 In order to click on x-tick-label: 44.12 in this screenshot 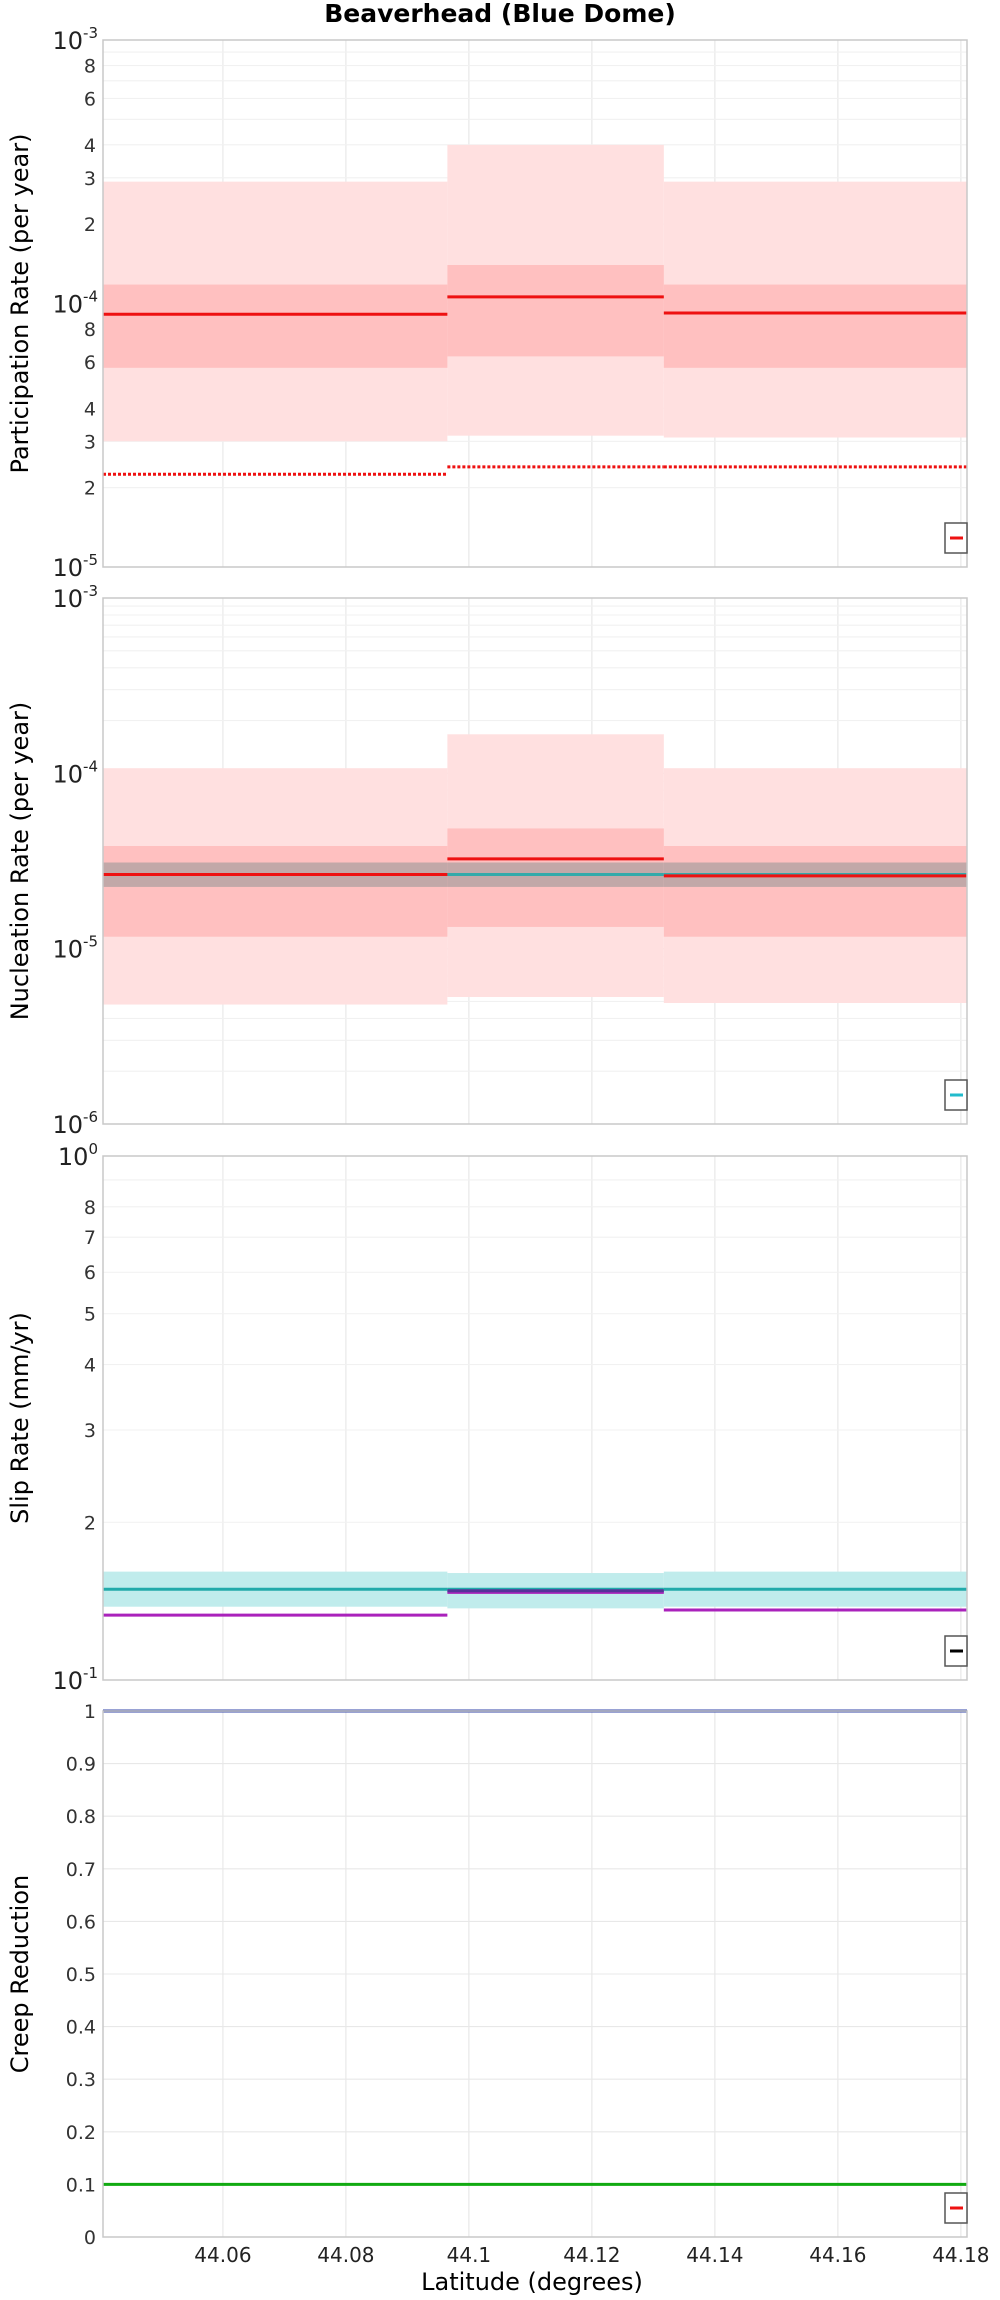, I will do `click(591, 2255)`.